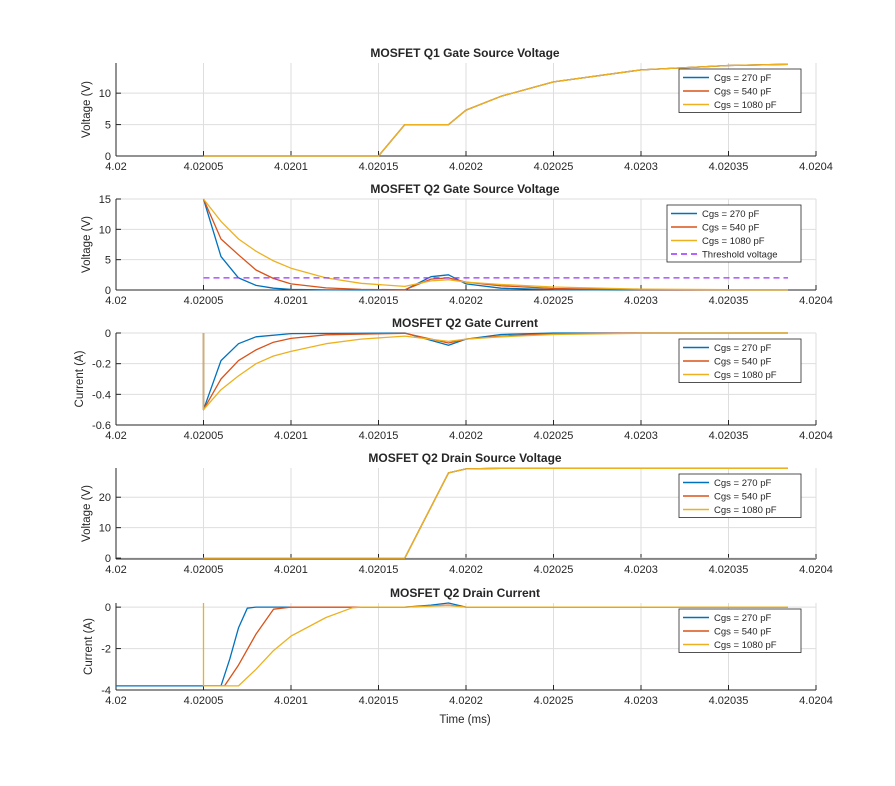 The image size is (895, 786). I want to click on y-tick-label: -2, so click(106, 650).